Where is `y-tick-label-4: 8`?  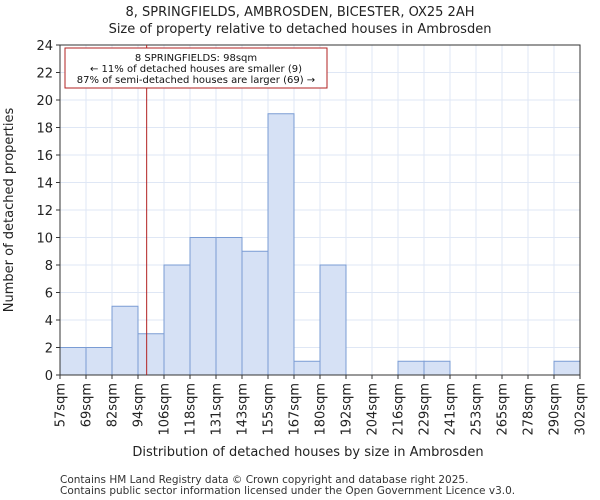
y-tick-label-4: 8 is located at coordinates (49, 266).